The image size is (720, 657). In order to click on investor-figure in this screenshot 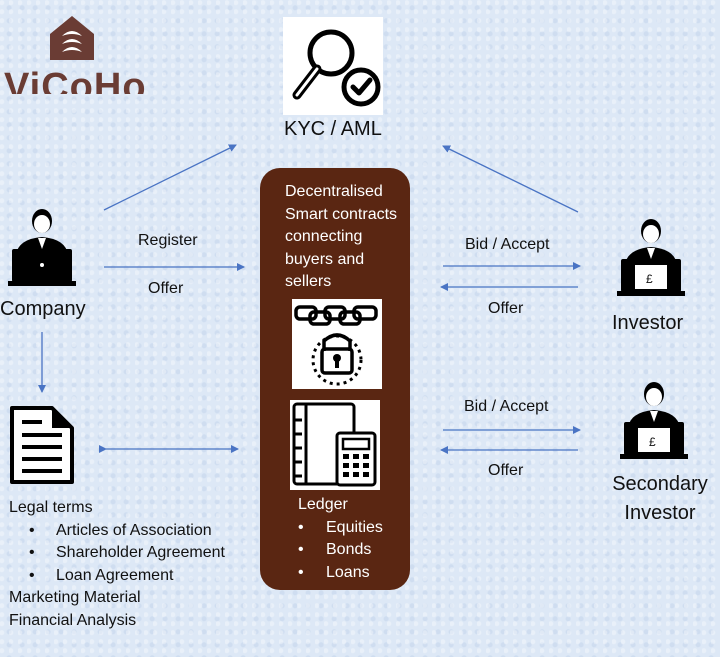, I will do `click(651, 260)`.